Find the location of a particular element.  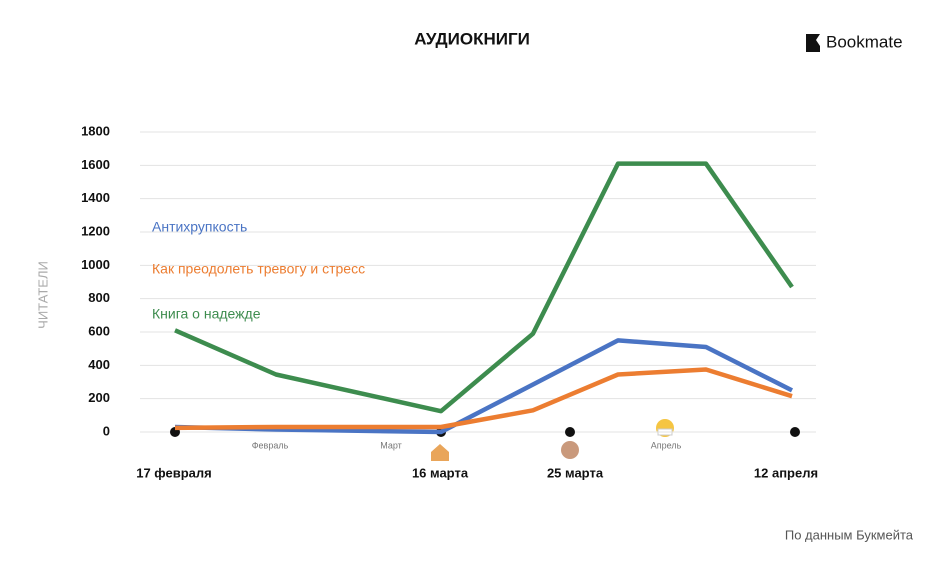

month-label: Февраль is located at coordinates (270, 445).